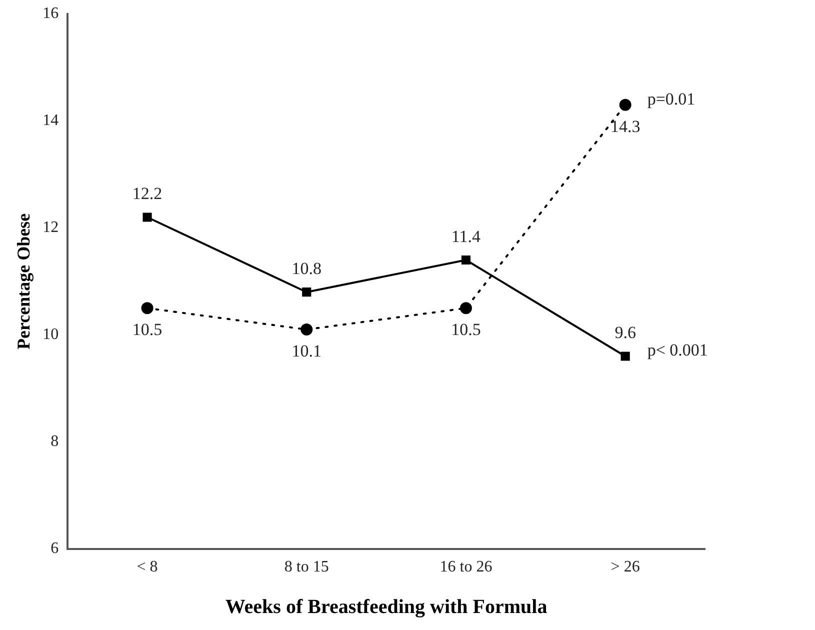  What do you see at coordinates (307, 268) in the screenshot?
I see `data-label: 10.8` at bounding box center [307, 268].